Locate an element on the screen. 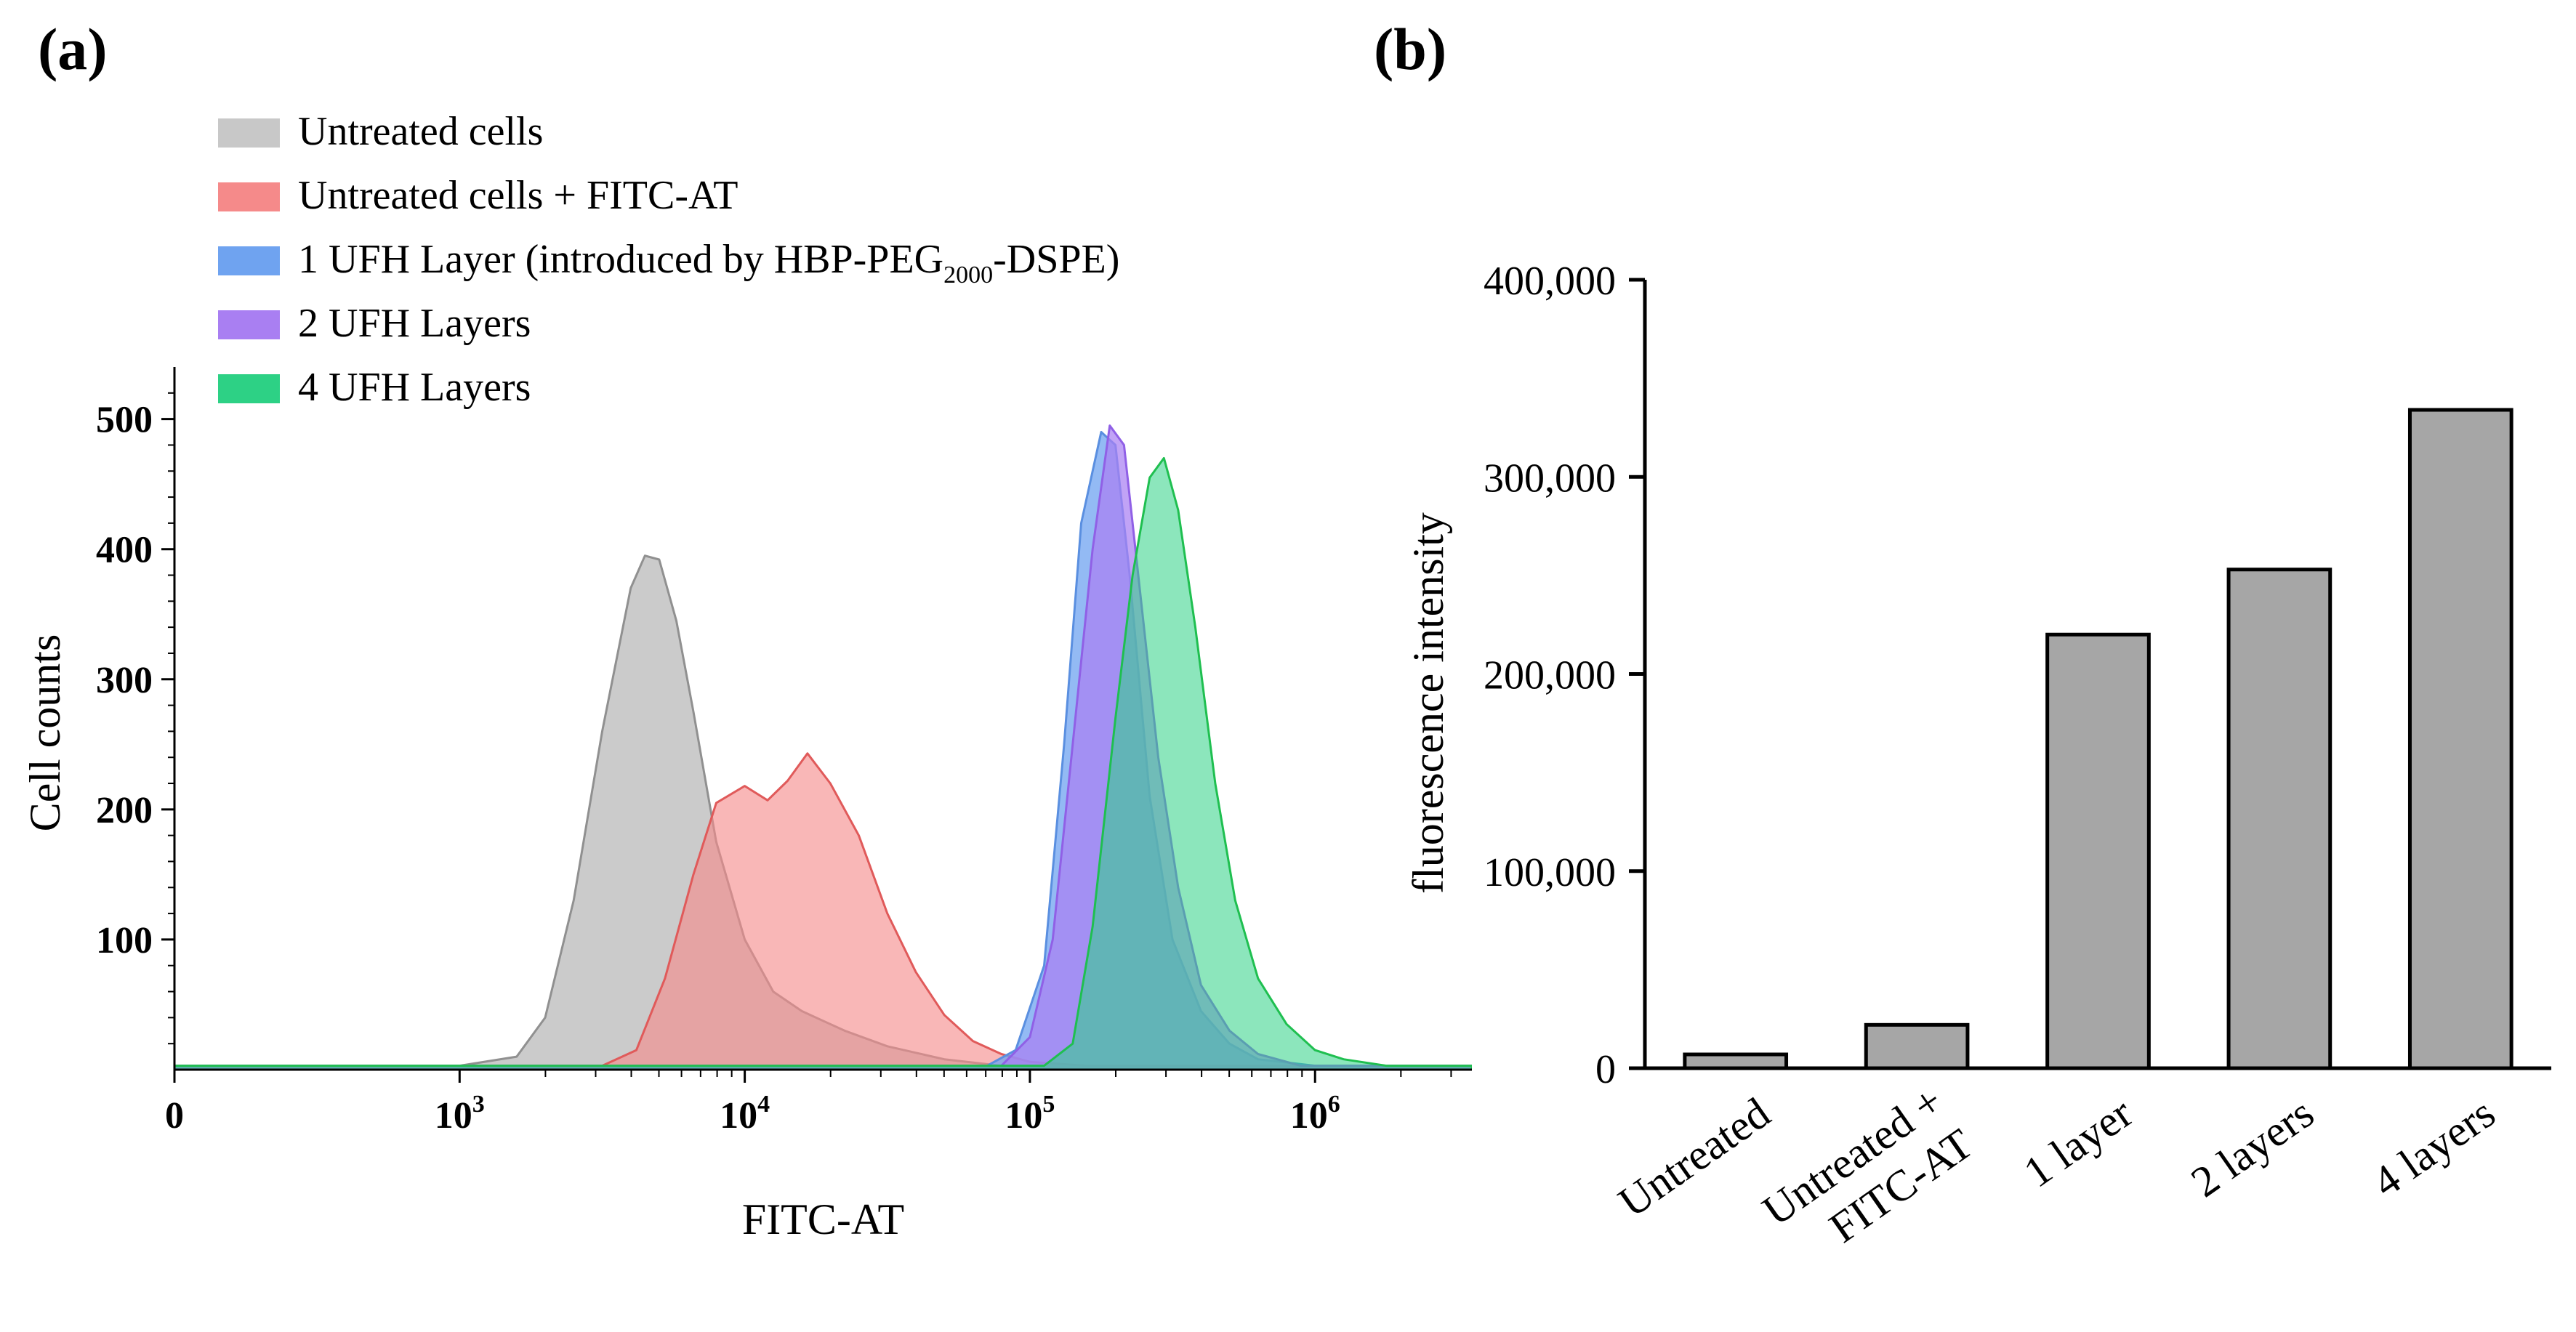  legend-entry-5: 4 UFH Layers is located at coordinates (414, 387).